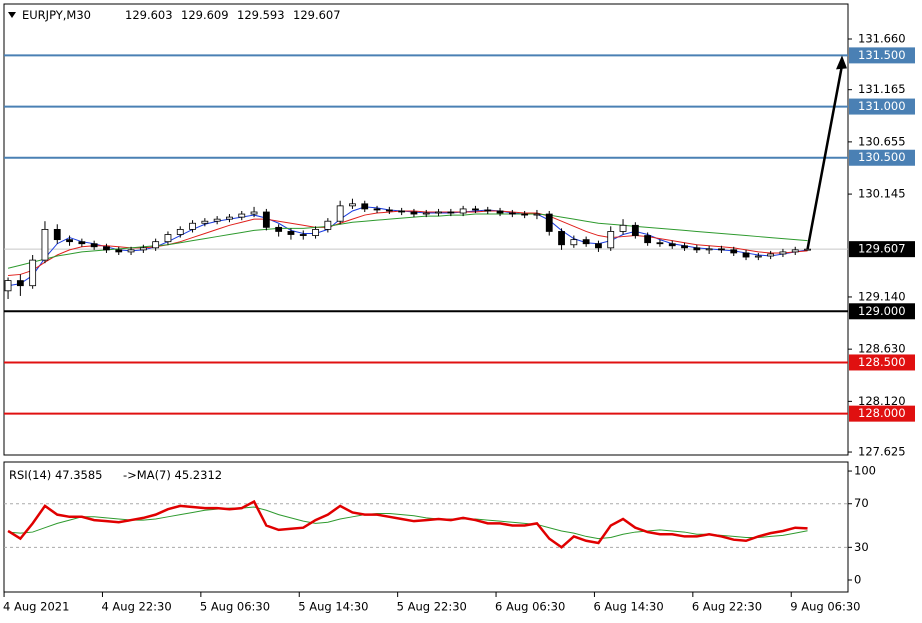 The height and width of the screenshot is (623, 922). Describe the element at coordinates (857, 580) in the screenshot. I see `y-tick-label: 0` at that location.